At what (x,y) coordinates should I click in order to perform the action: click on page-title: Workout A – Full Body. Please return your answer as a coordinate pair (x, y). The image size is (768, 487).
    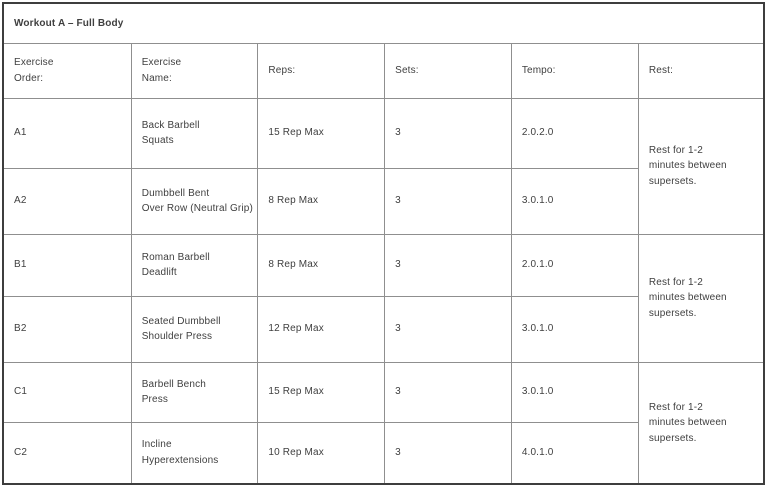
    Looking at the image, I should click on (383, 23).